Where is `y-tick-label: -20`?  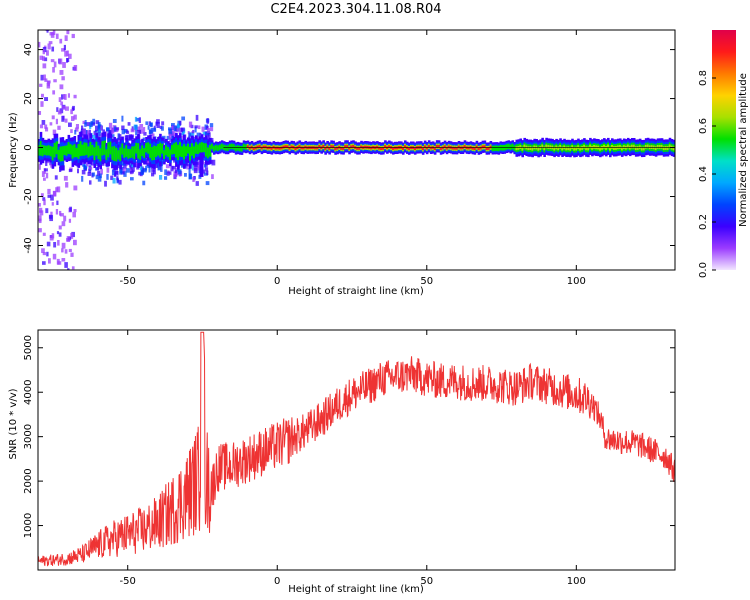 y-tick-label: -20 is located at coordinates (28, 196).